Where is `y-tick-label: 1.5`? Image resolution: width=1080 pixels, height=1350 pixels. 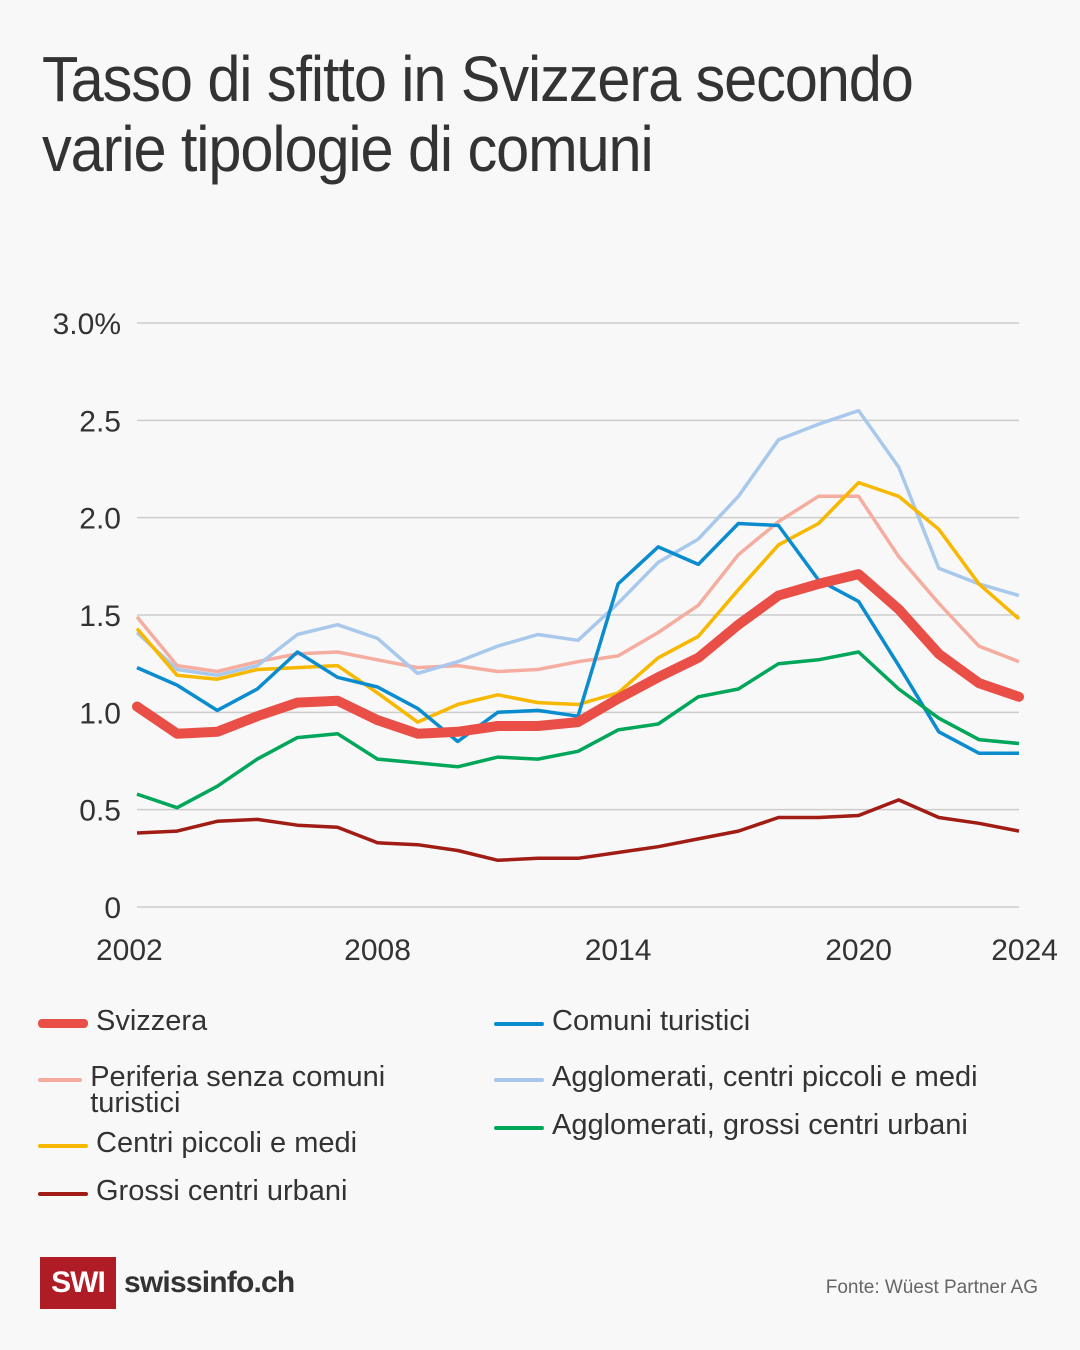 y-tick-label: 1.5 is located at coordinates (100, 616).